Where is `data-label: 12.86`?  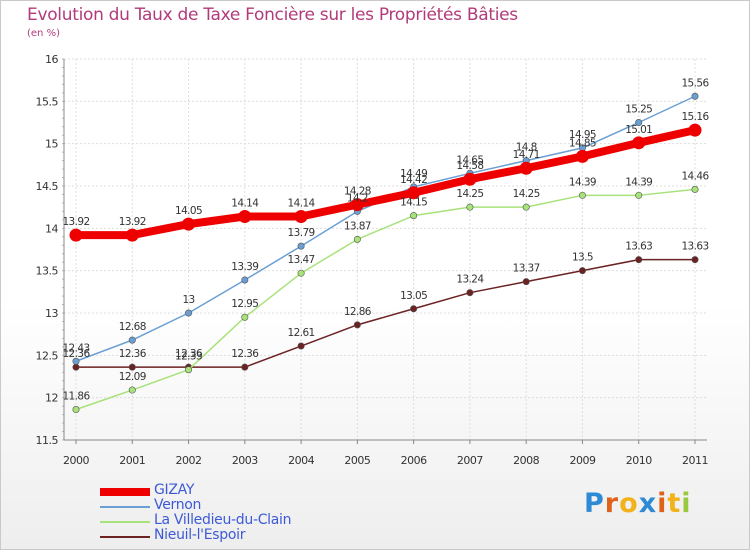 data-label: 12.86 is located at coordinates (358, 312).